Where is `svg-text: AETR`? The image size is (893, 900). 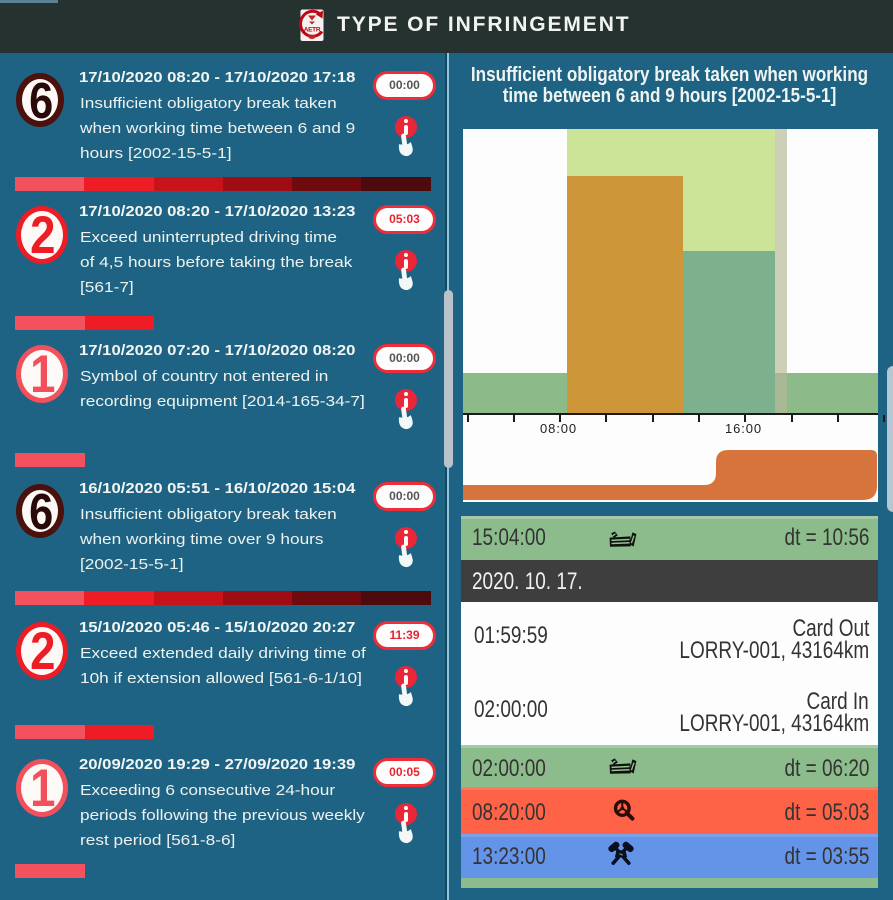
svg-text: AETR is located at coordinates (312, 30).